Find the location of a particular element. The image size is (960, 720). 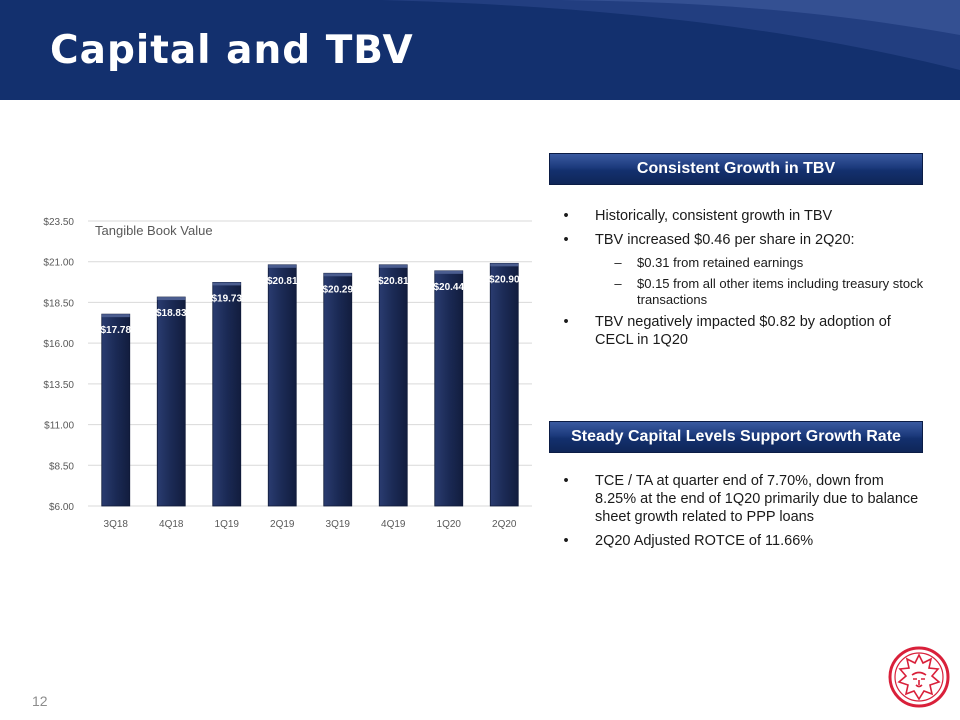

sub-bullet-item: – $0.31 from retained earnings is located at coordinates (743, 263).